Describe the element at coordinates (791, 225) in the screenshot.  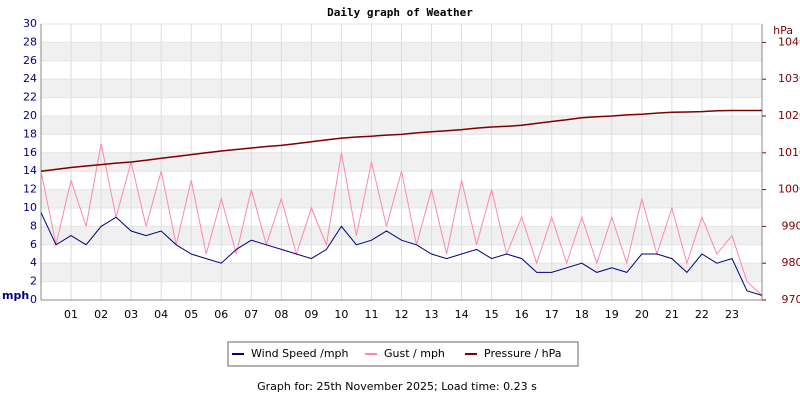
I see `y2-tick-label: 990` at that location.